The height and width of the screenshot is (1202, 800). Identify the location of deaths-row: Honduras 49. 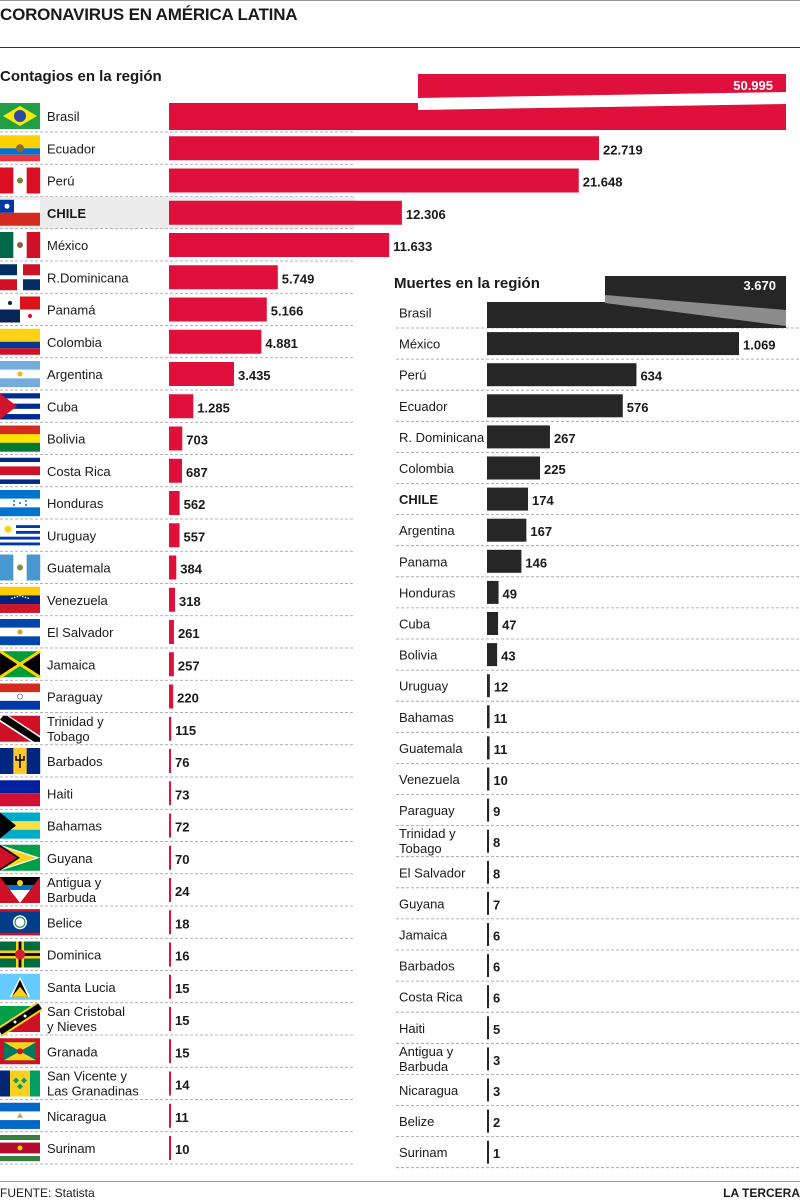
(598, 594).